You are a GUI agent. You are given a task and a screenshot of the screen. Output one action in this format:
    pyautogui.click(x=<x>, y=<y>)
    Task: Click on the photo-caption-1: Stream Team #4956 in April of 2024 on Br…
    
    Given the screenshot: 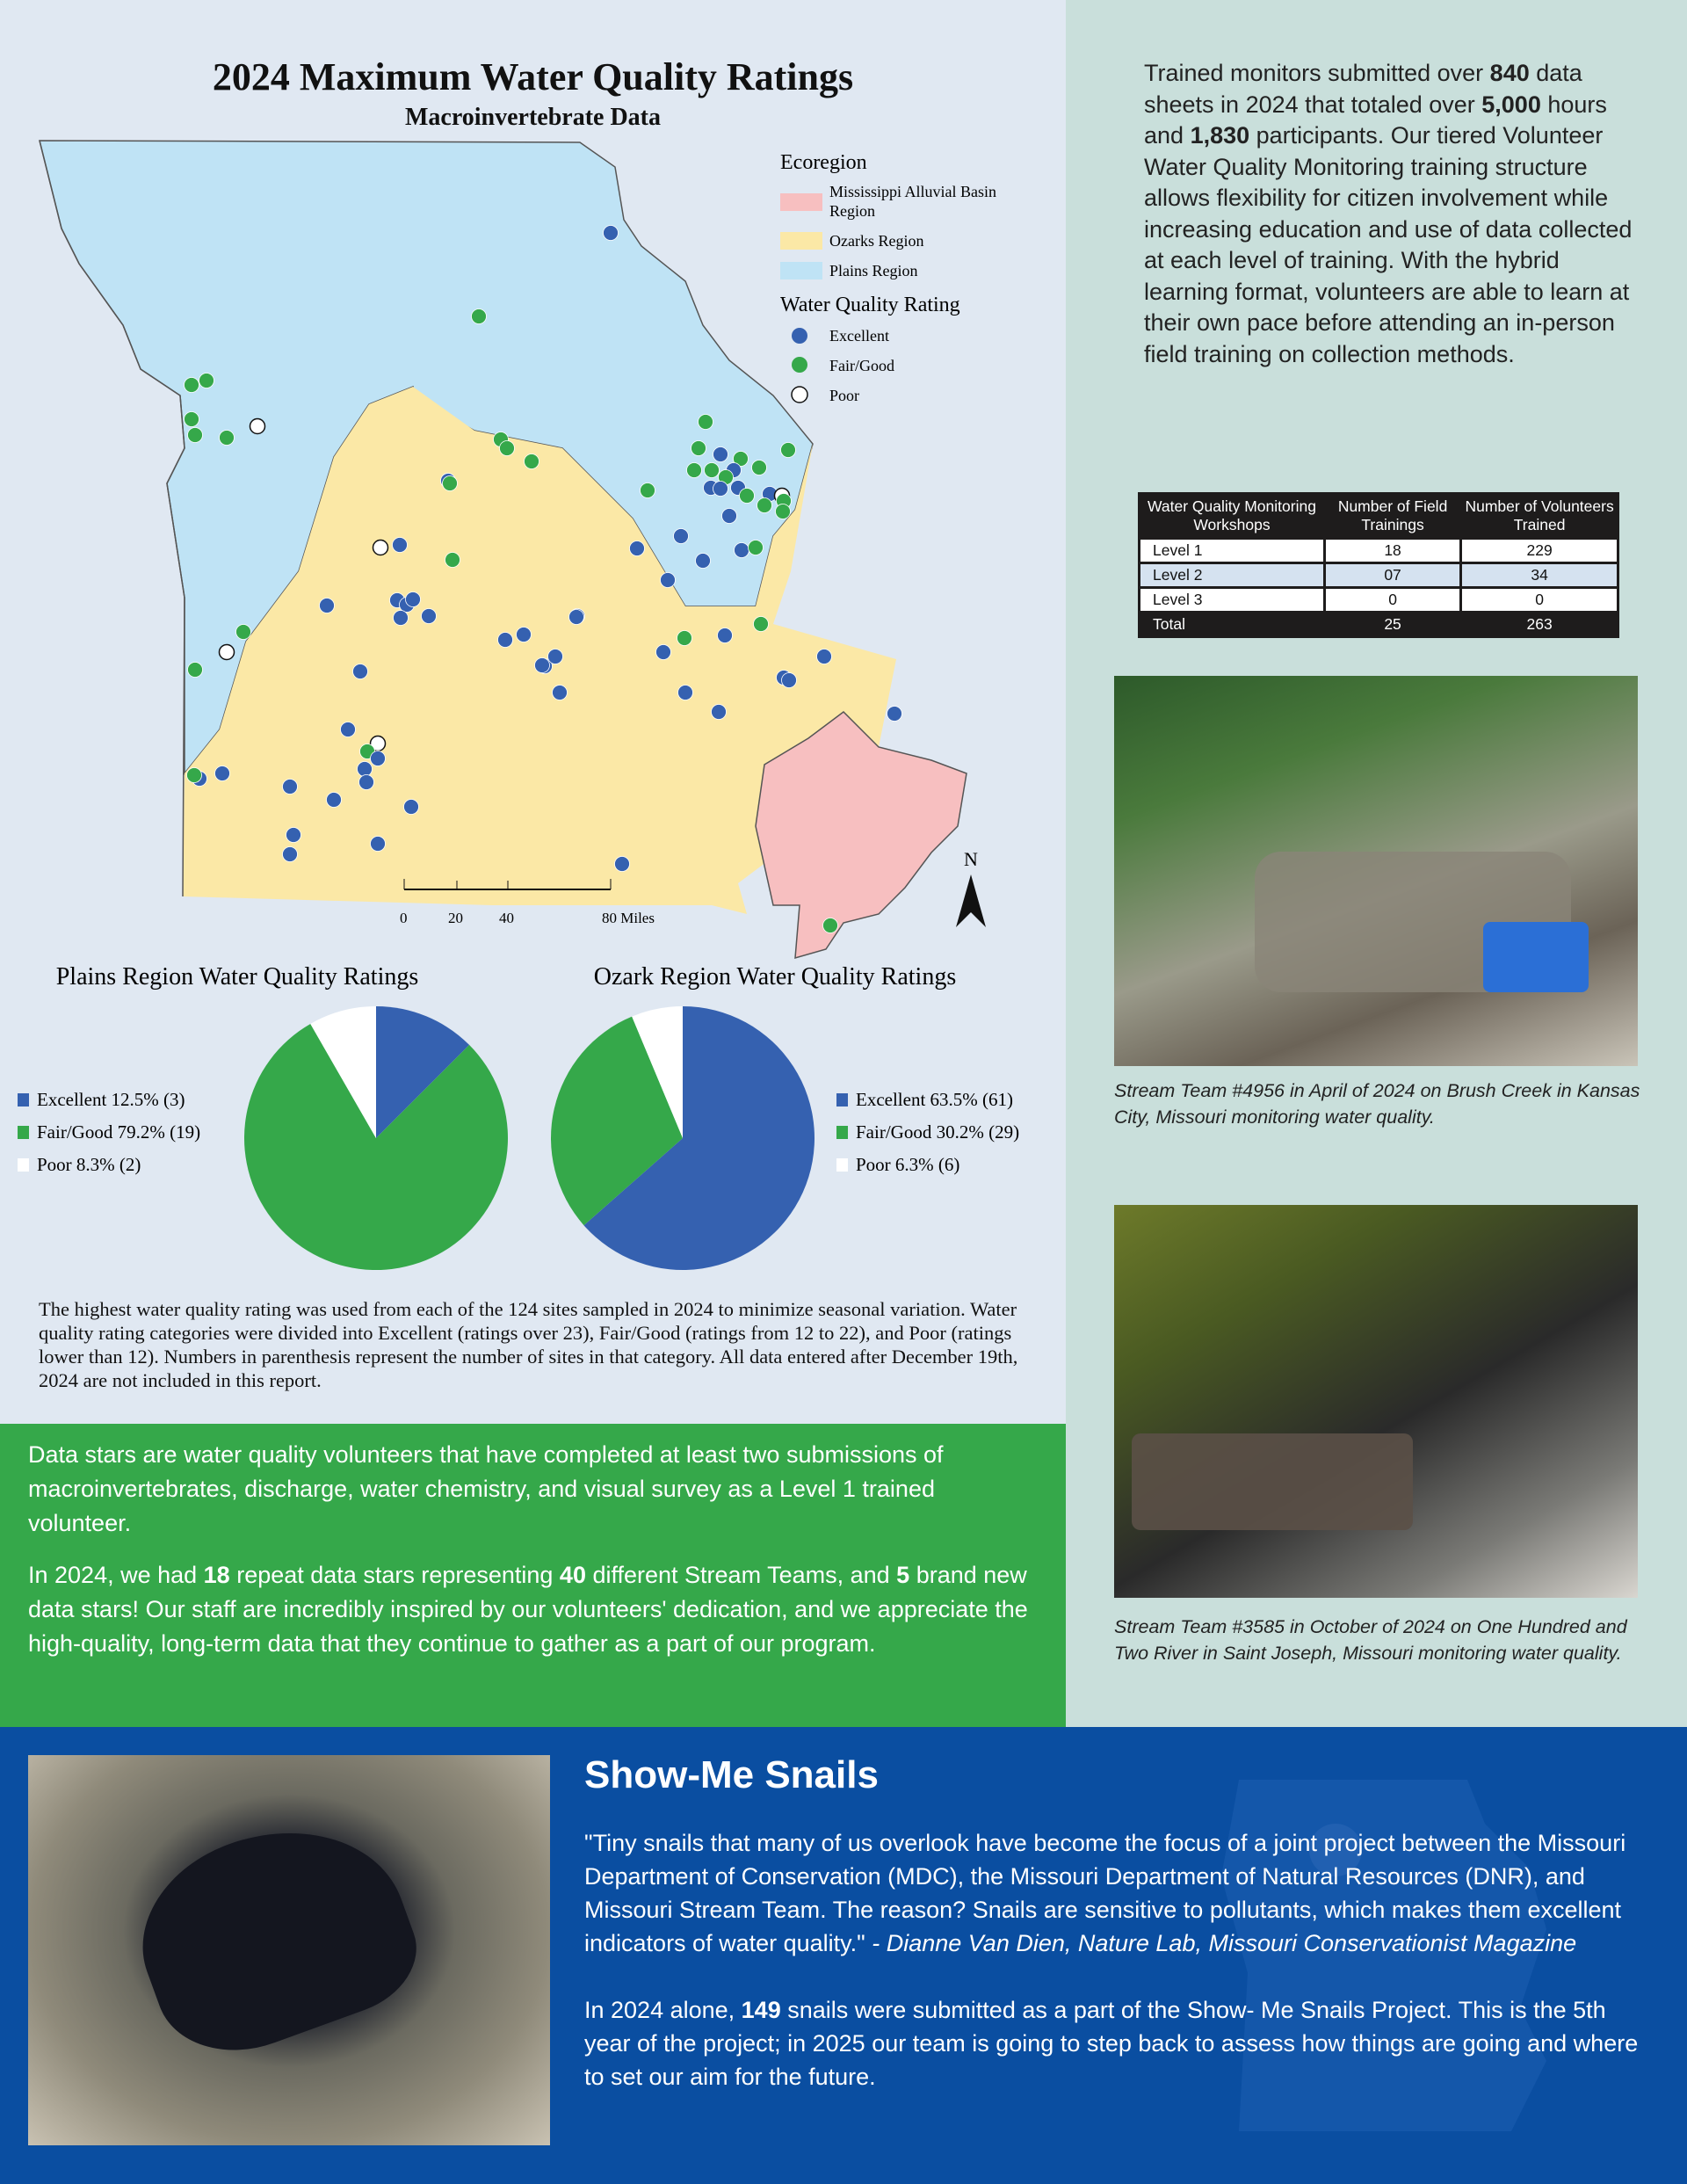 What is the action you would take?
    pyautogui.click(x=1377, y=1104)
    